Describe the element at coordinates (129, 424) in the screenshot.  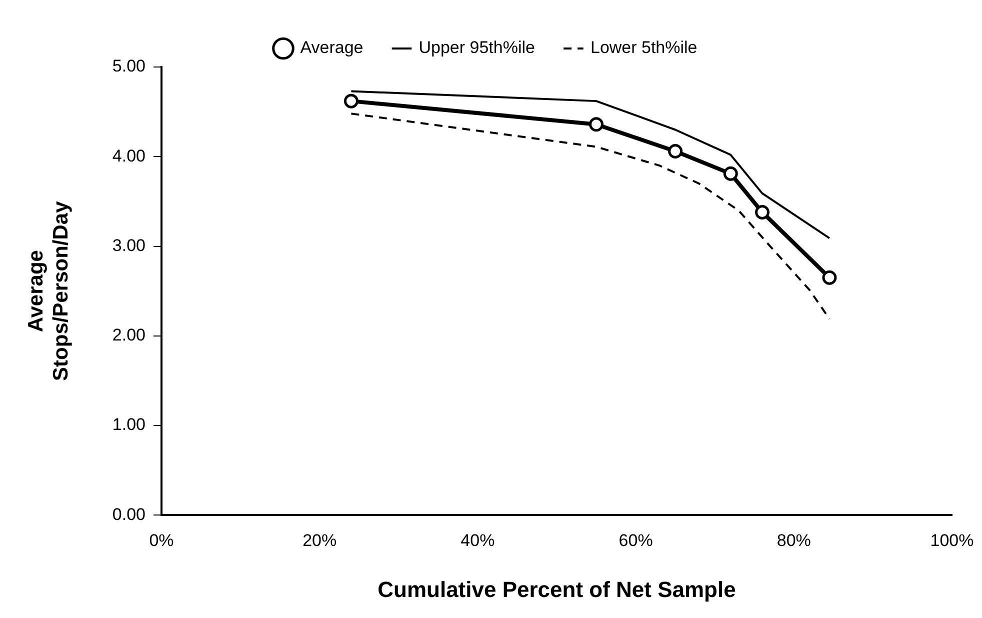
I see `y-tick-label: 1.00` at that location.